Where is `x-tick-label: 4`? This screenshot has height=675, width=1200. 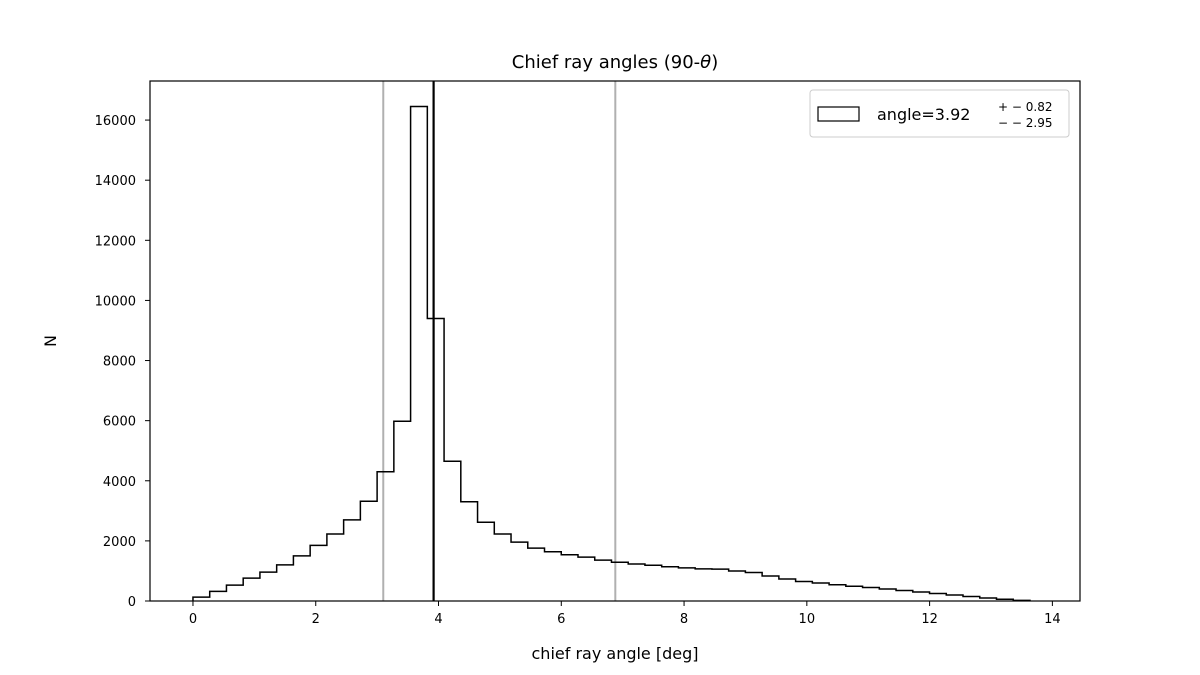
x-tick-label: 4 is located at coordinates (438, 619).